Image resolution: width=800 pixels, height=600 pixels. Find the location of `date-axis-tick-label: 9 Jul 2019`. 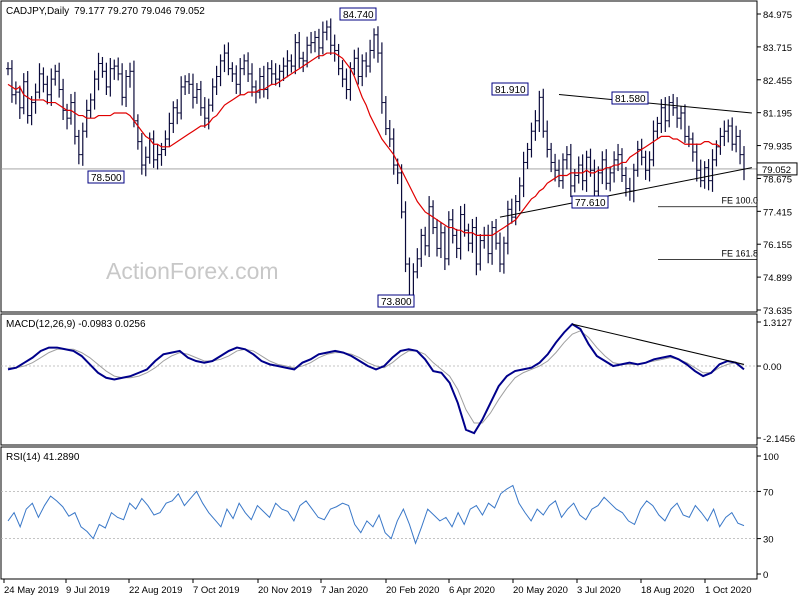

date-axis-tick-label: 9 Jul 2019 is located at coordinates (88, 590).